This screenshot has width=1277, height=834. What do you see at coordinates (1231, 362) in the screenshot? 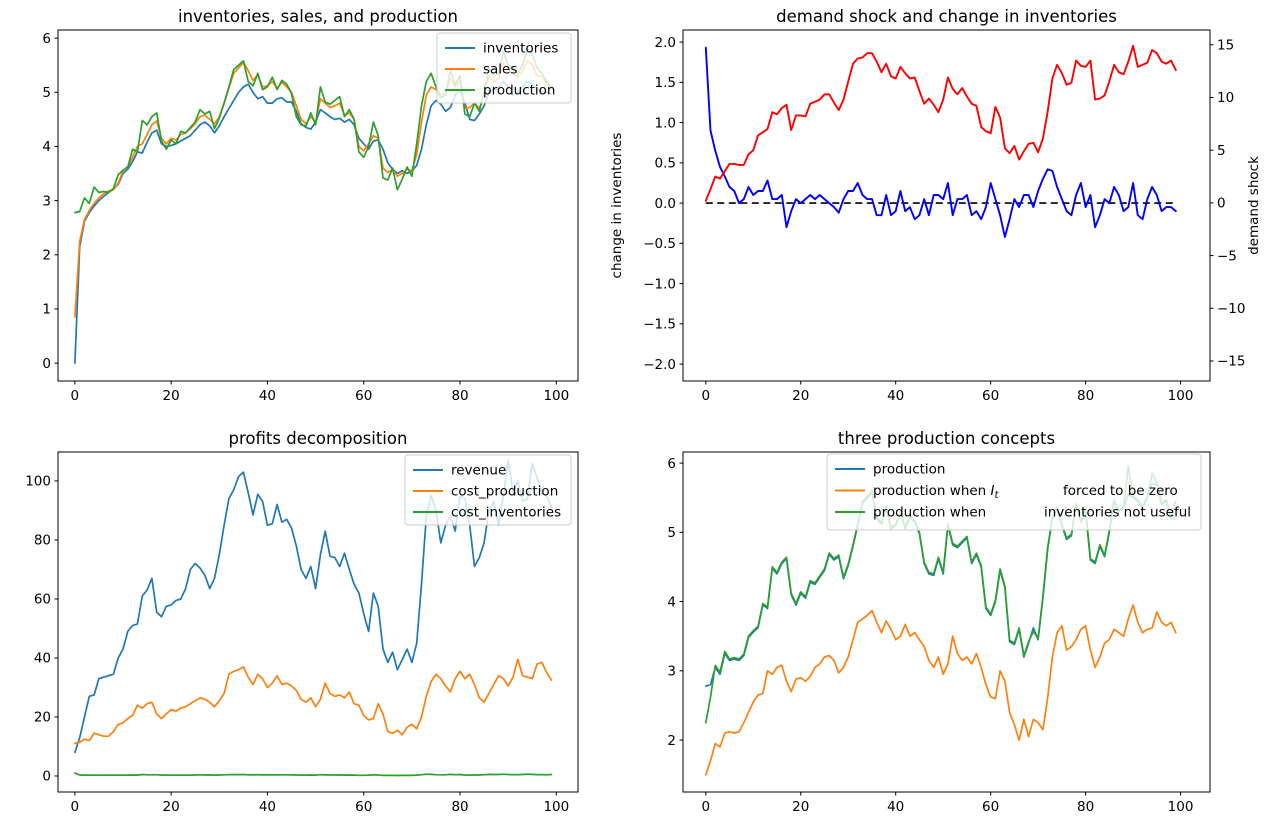
I see `y-tick-label-right: −15` at bounding box center [1231, 362].